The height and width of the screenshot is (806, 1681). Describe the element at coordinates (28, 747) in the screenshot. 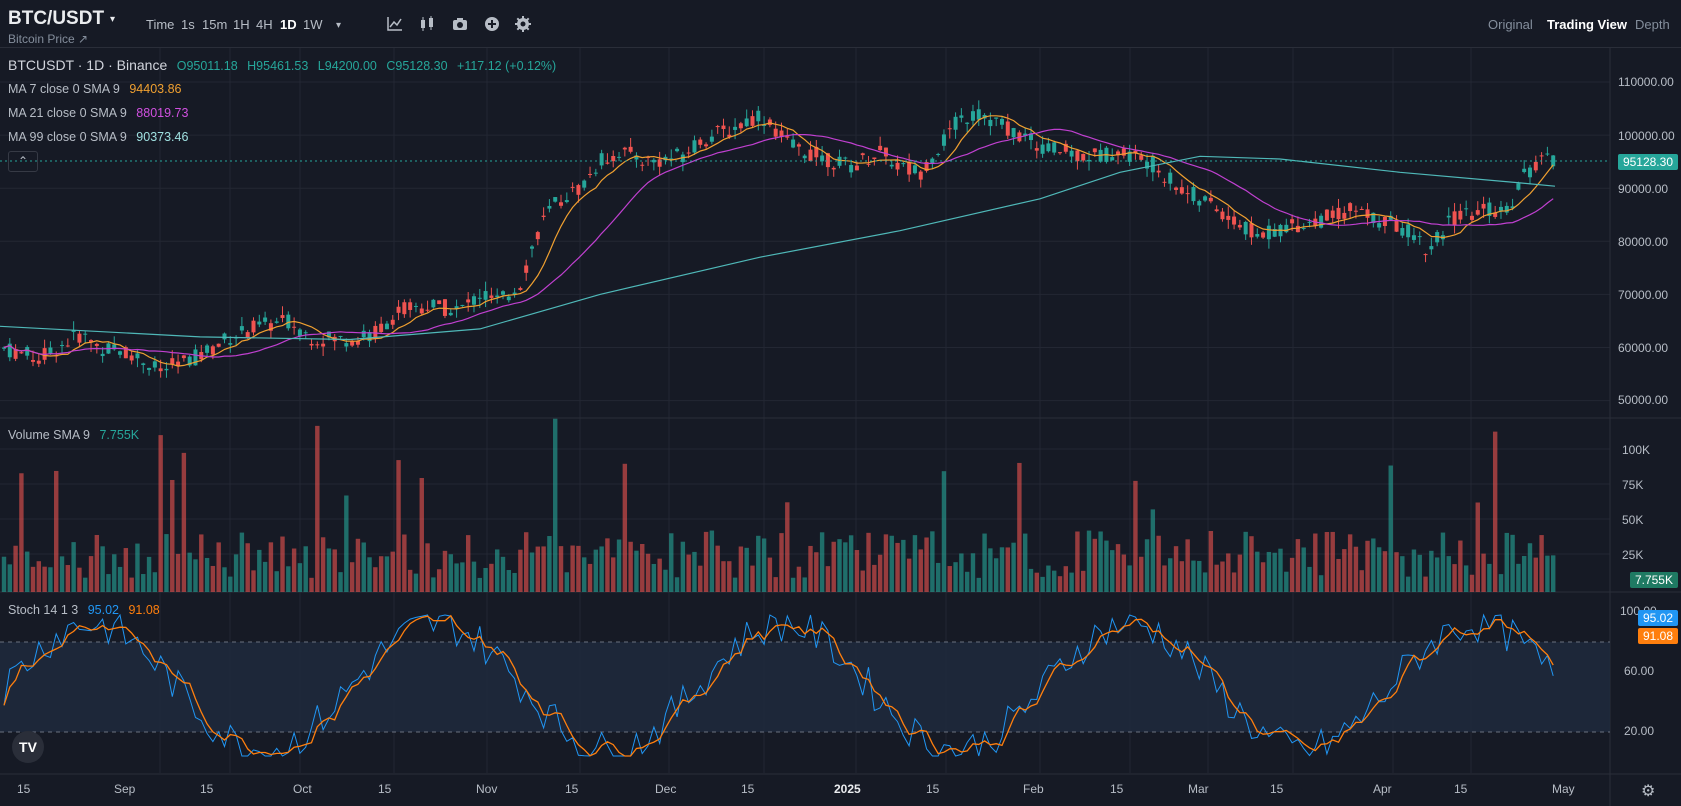

I see `tradingview-logo: TV` at that location.